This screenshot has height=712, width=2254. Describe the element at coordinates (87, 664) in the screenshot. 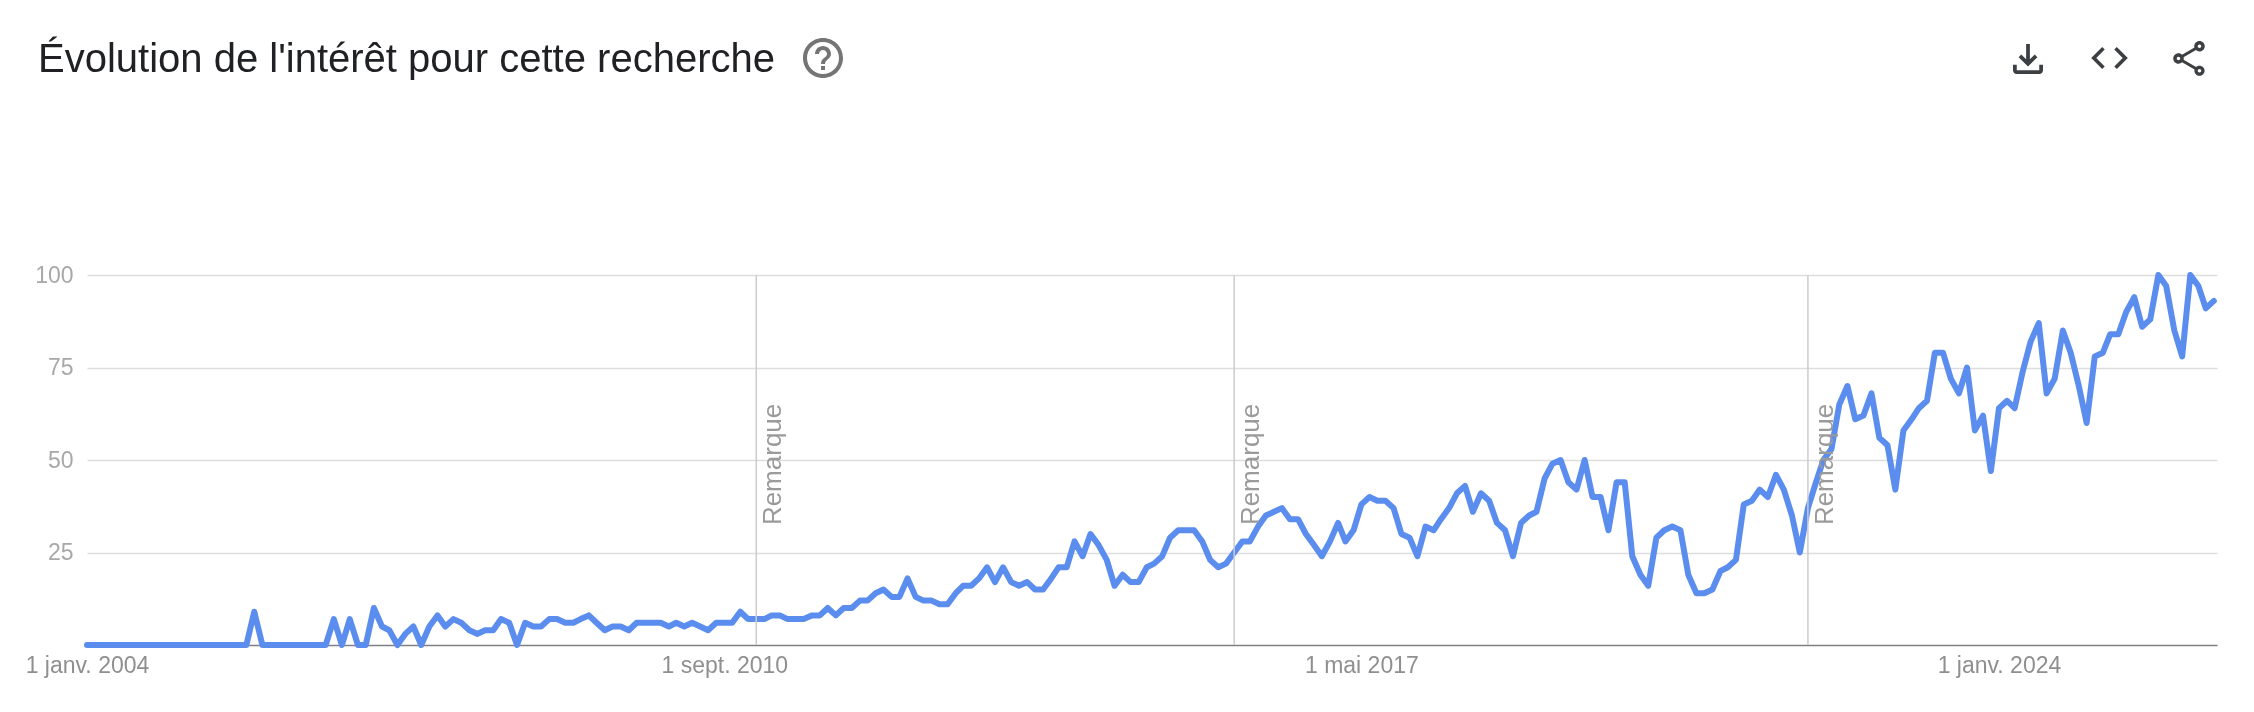

I see `x-tick-label: 1 janv. 2004` at that location.